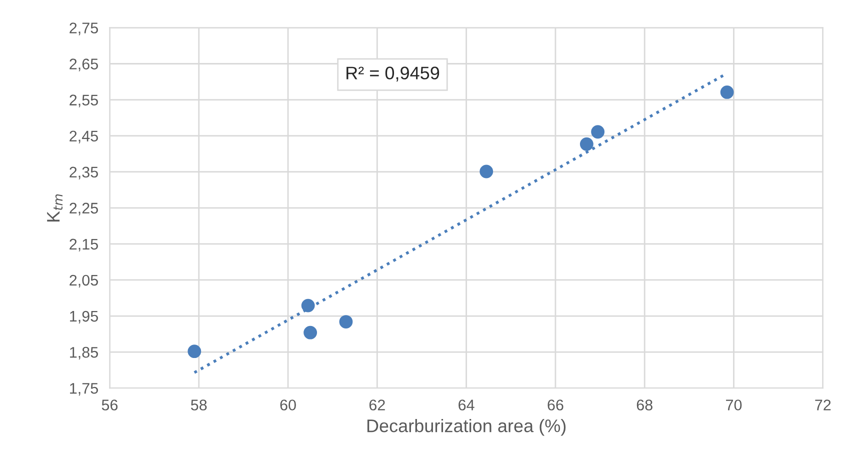 The width and height of the screenshot is (844, 462). Describe the element at coordinates (644, 405) in the screenshot. I see `x-tick-label: 68` at that location.